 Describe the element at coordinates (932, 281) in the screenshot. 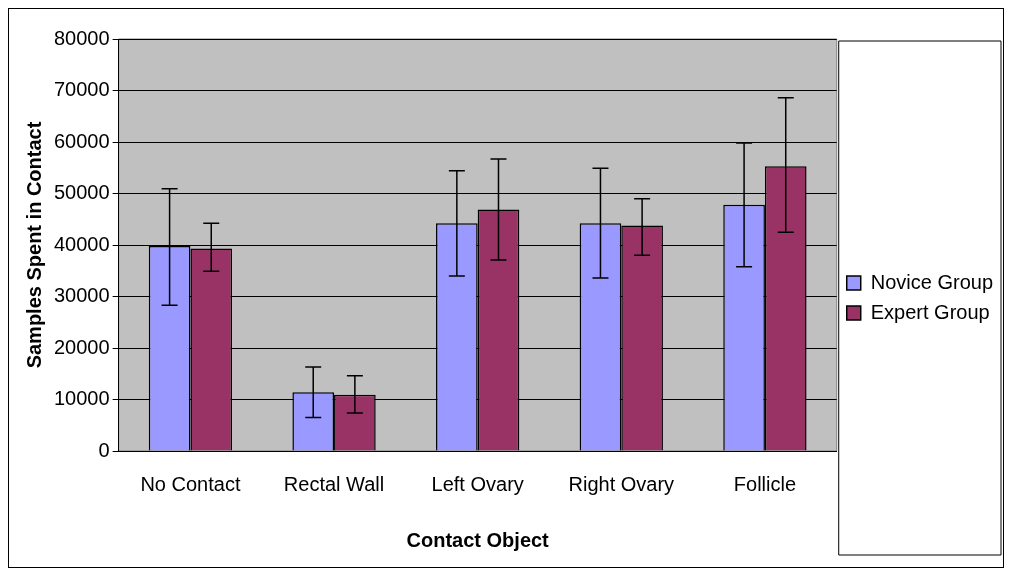

I see `legend-label: Novice Group` at that location.